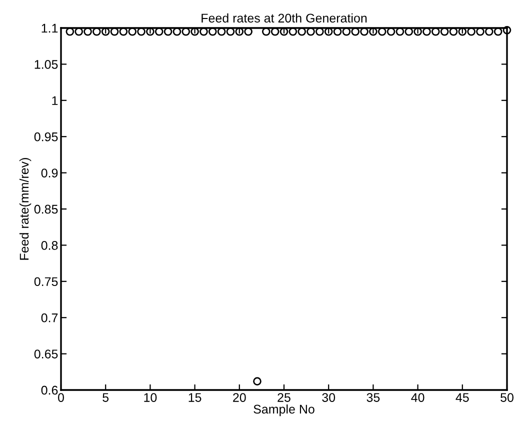 This screenshot has height=428, width=514. What do you see at coordinates (105, 397) in the screenshot?
I see `x-tick-label: 5` at bounding box center [105, 397].